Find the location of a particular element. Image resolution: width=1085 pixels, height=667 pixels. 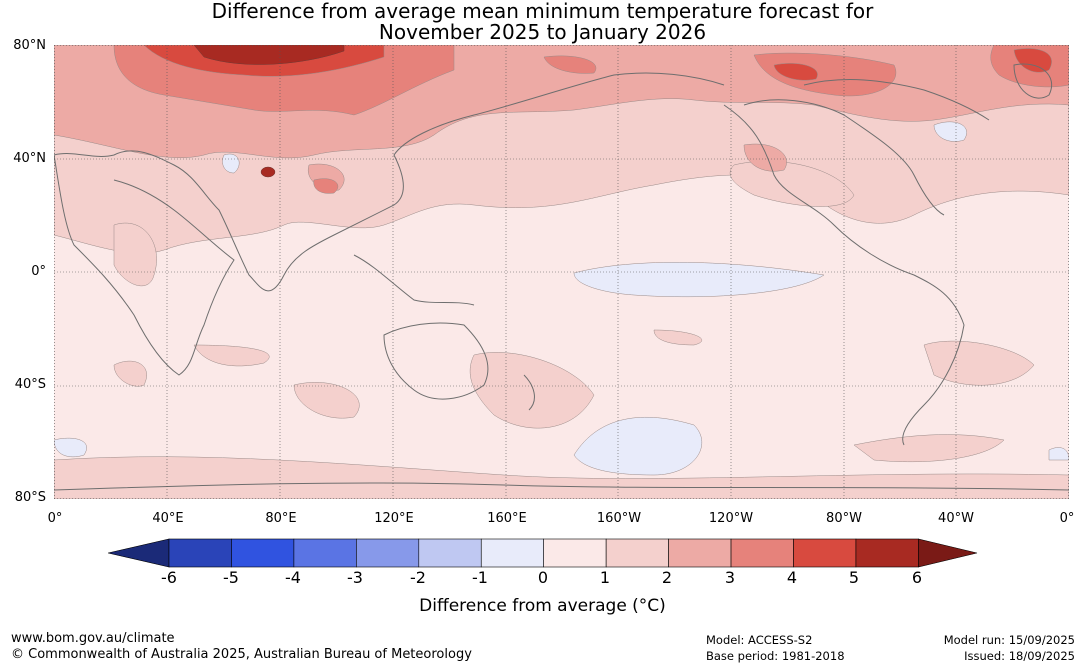

colorbar is located at coordinates (543, 553).